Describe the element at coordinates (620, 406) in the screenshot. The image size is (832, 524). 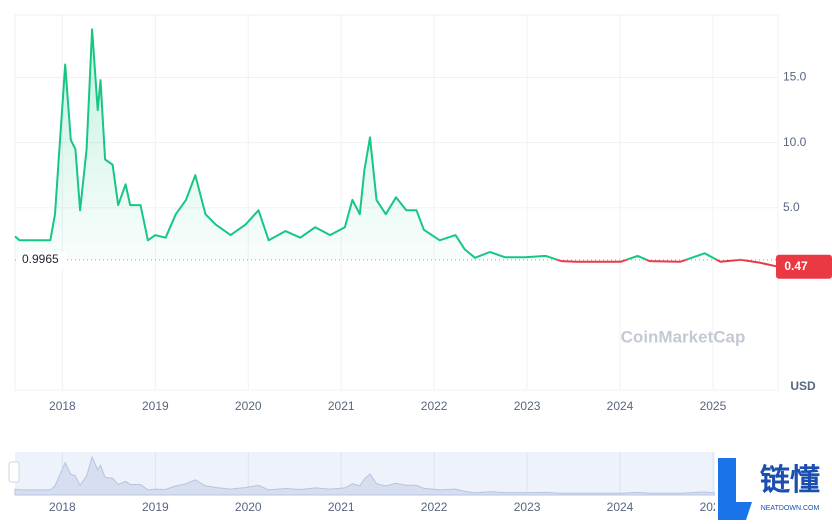
I see `x-tick-label: 2024` at that location.